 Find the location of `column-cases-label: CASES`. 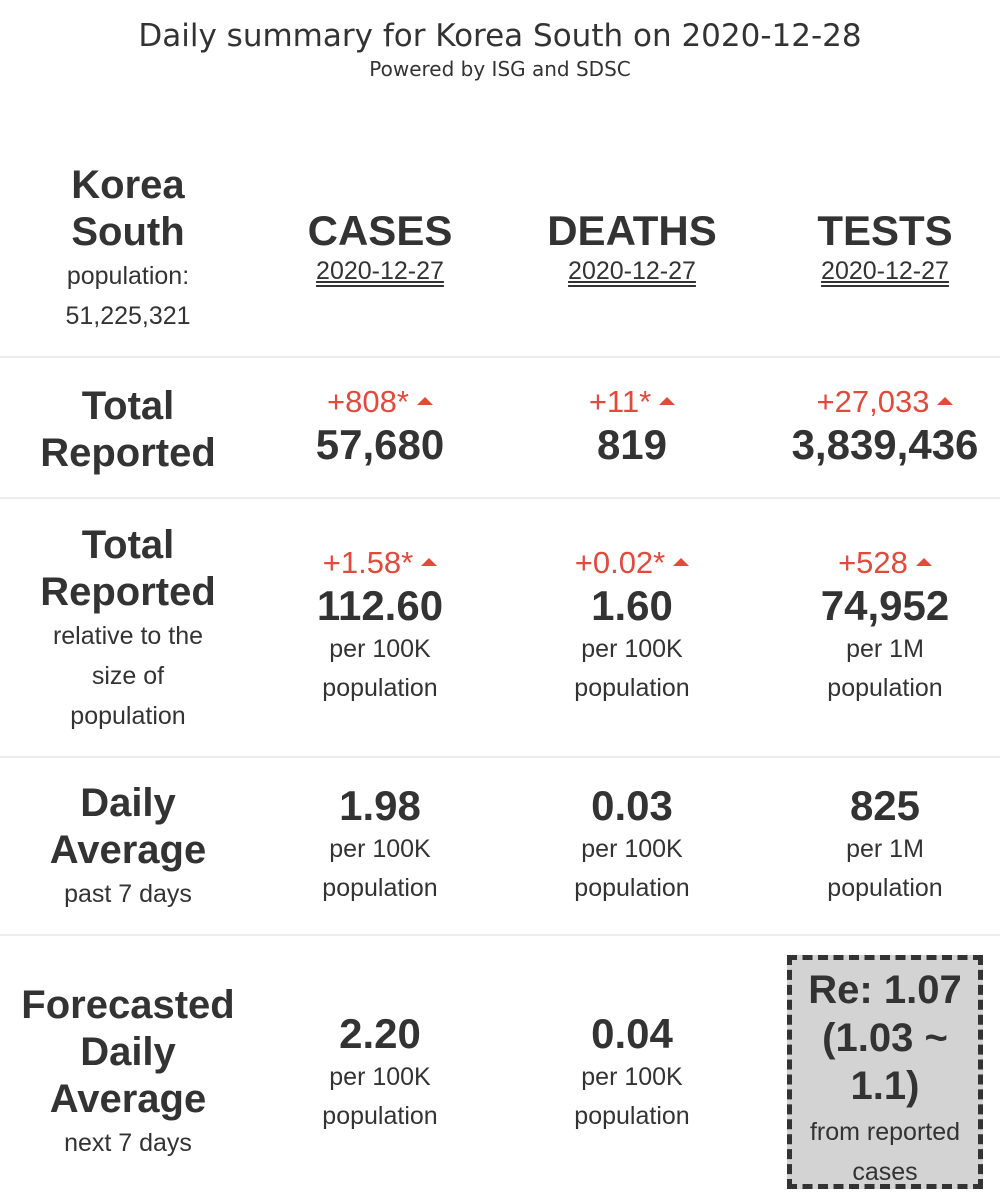

column-cases-label: CASES is located at coordinates (380, 230).